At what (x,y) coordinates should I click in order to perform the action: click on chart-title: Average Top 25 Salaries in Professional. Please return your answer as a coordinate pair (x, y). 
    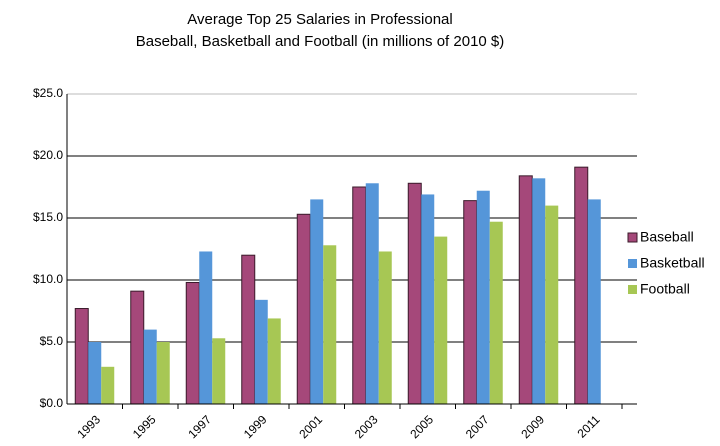
    Looking at the image, I should click on (319, 19).